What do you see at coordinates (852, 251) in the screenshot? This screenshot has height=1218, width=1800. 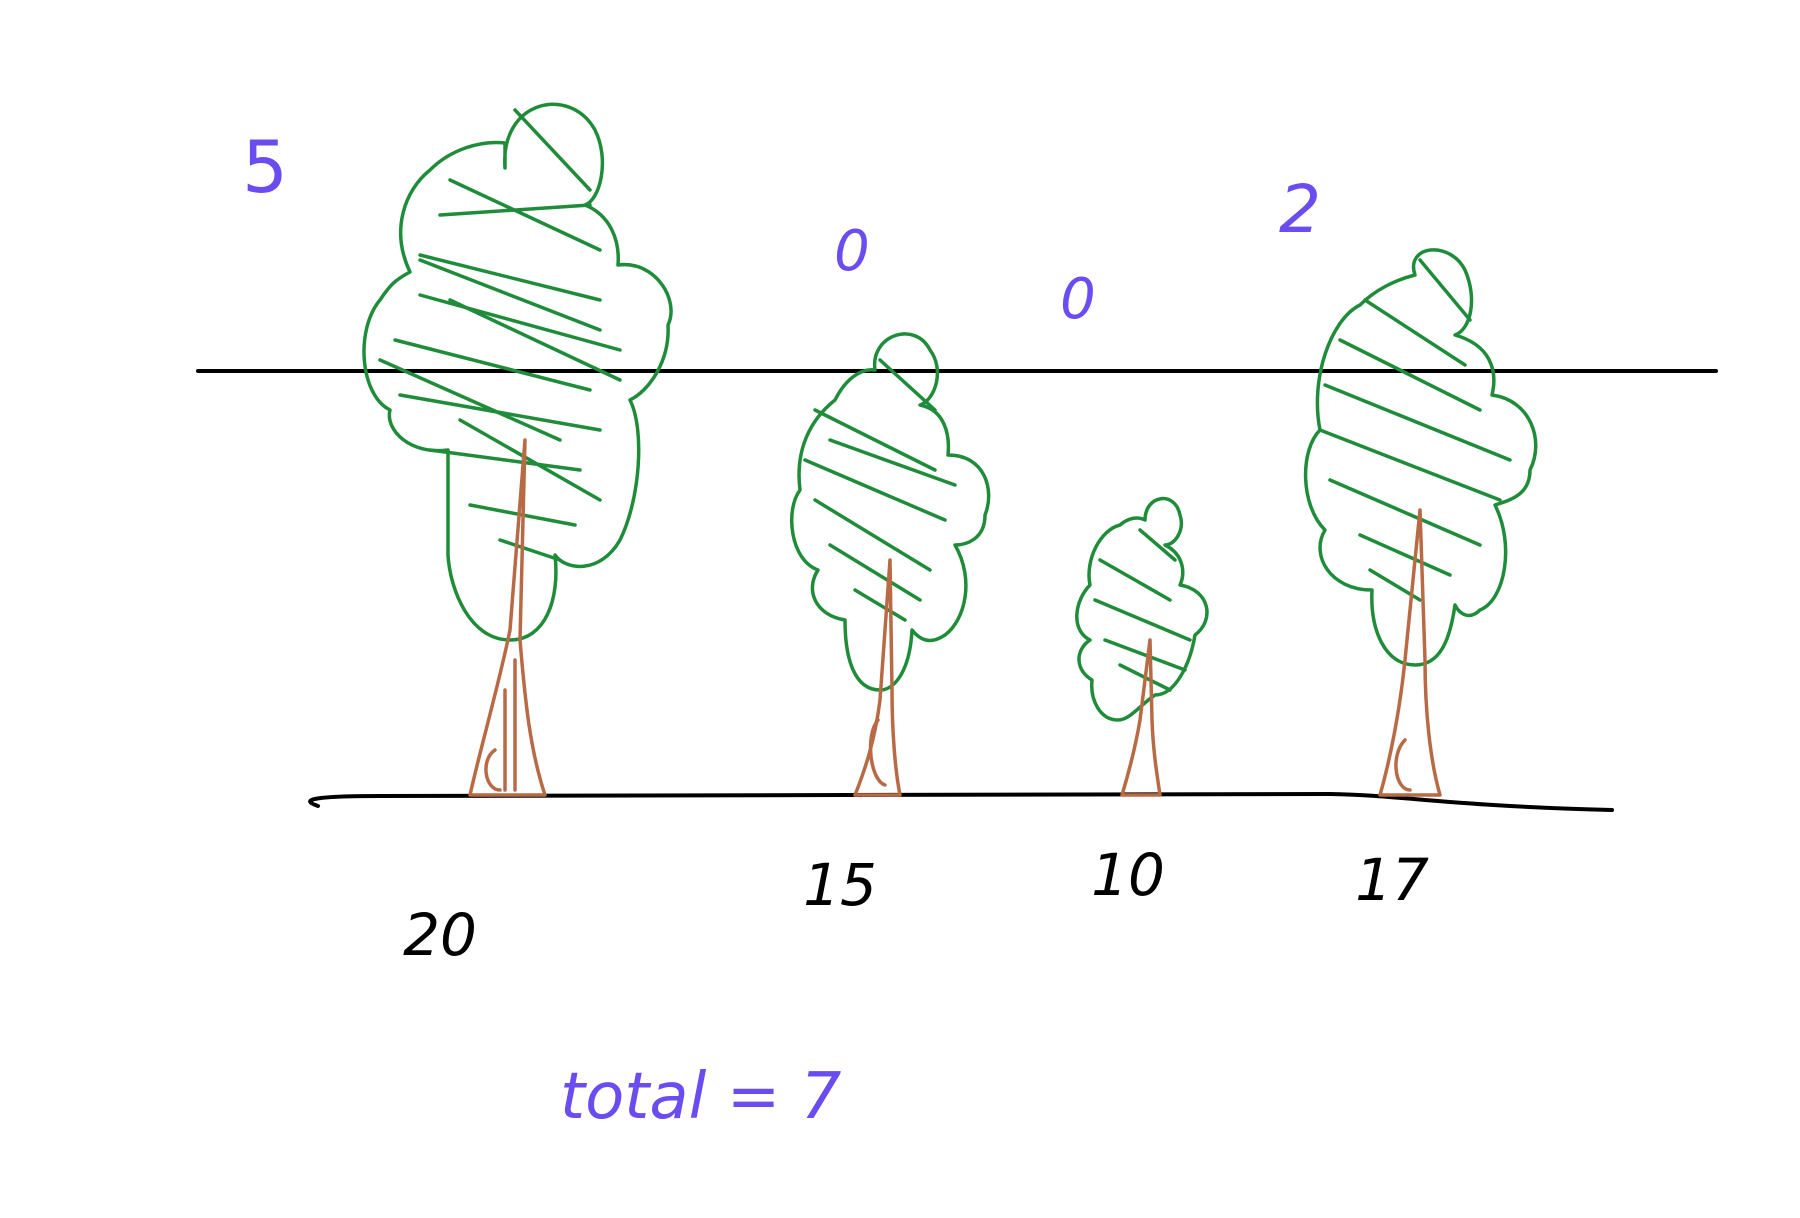 I see `tree-2-cut-label: 0` at bounding box center [852, 251].